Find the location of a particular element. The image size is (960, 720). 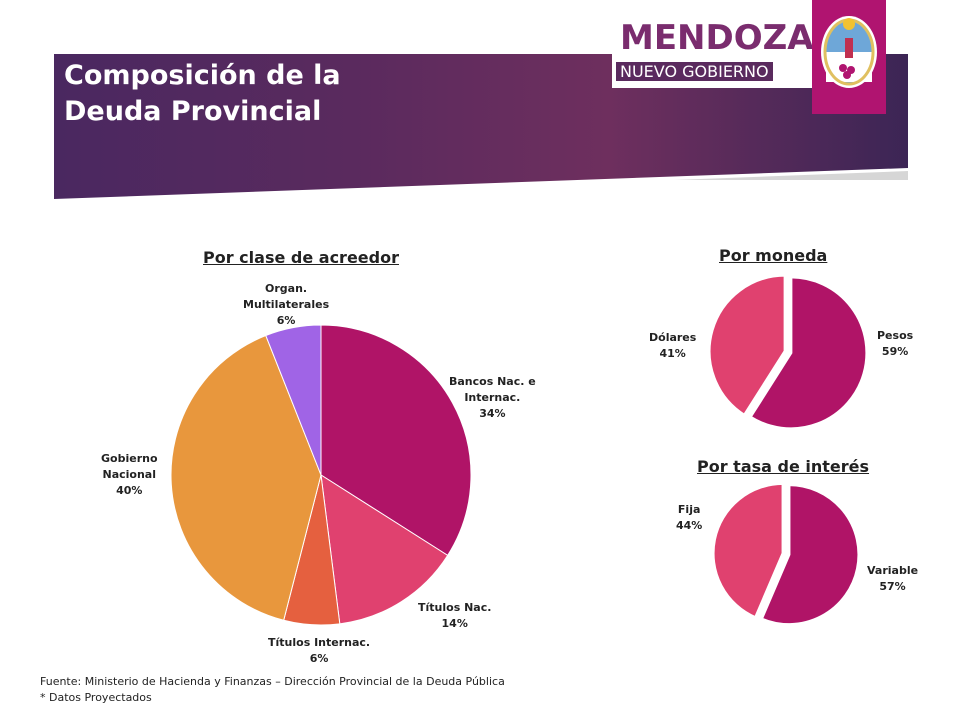

label-fija: Fija 44% is located at coordinates (689, 518).